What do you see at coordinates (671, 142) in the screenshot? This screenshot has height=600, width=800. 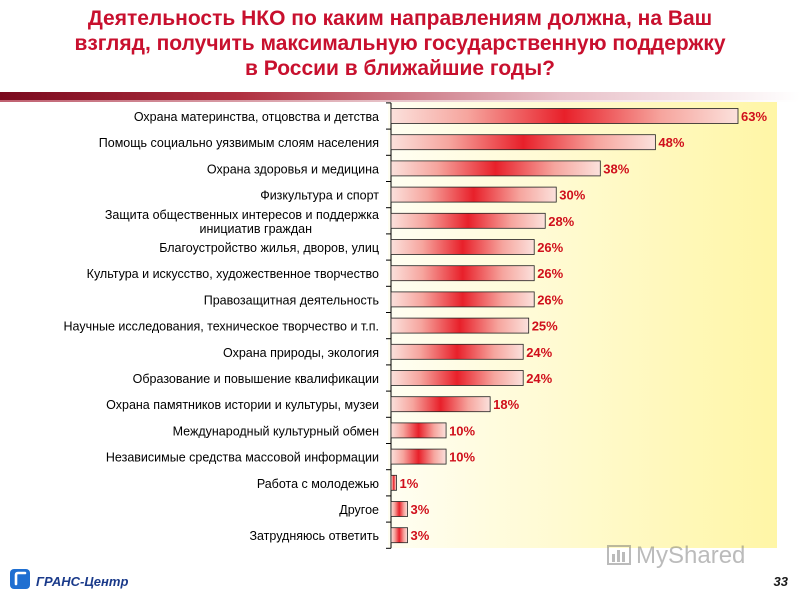 I see `value-label: 48%` at bounding box center [671, 142].